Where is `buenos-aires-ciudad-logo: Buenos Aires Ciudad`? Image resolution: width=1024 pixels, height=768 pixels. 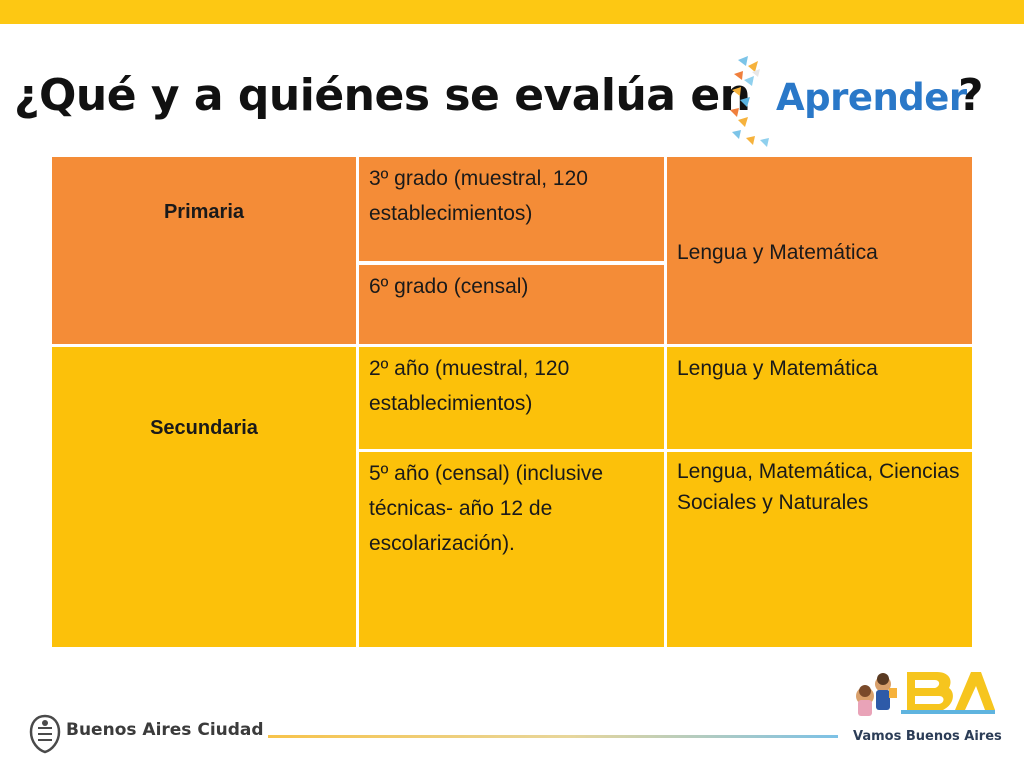
buenos-aires-ciudad-logo: Buenos Aires Ciudad is located at coordinates (165, 730).